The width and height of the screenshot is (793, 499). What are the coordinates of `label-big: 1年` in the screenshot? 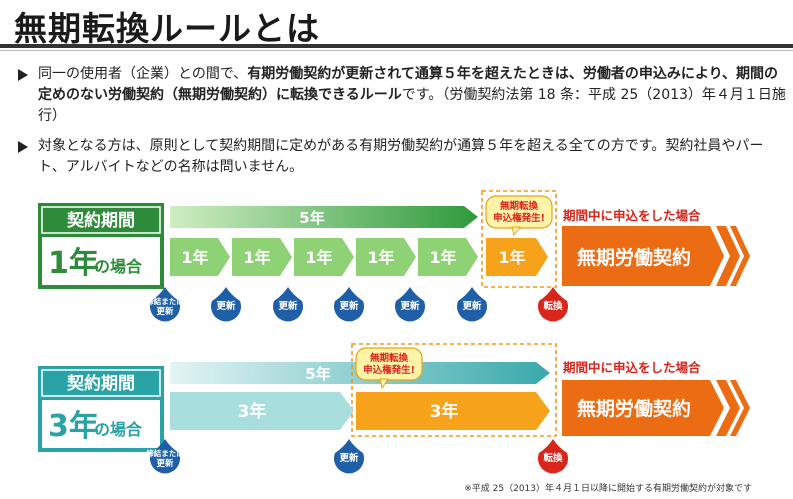 It's located at (73, 263).